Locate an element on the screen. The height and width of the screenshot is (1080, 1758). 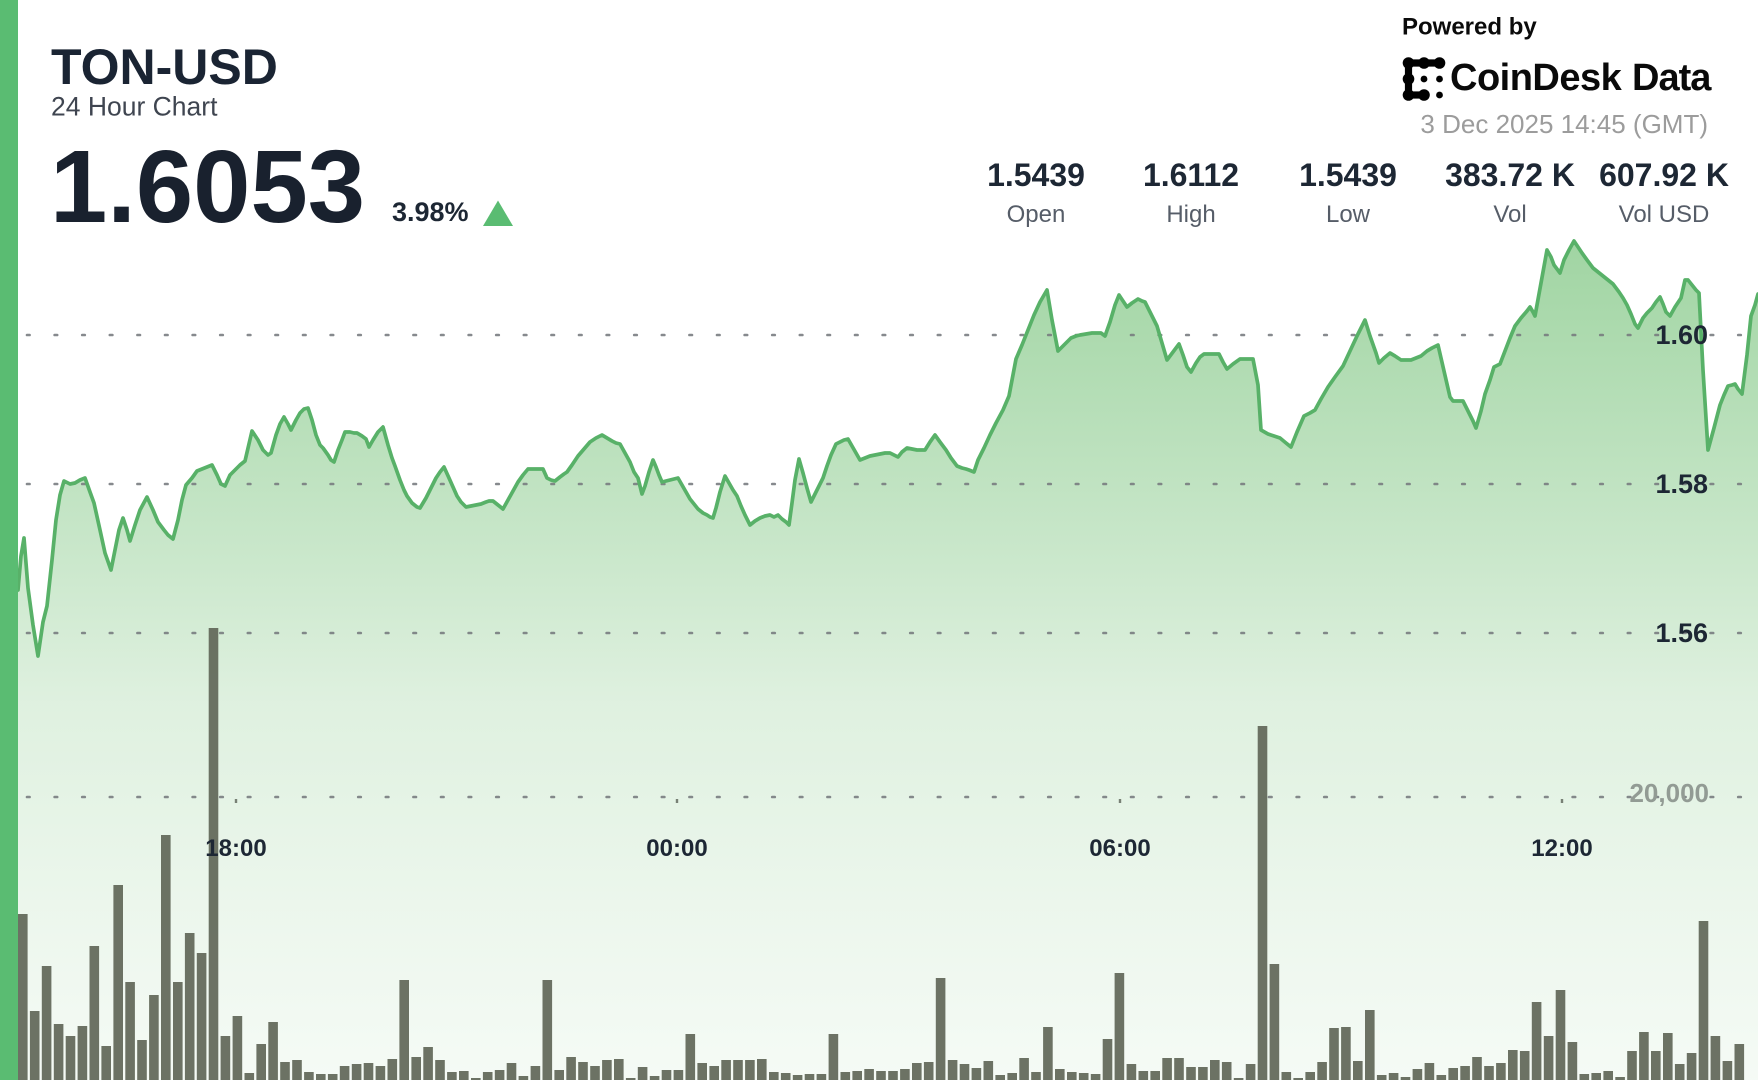
svg-text: 06:00 is located at coordinates (1119, 848).